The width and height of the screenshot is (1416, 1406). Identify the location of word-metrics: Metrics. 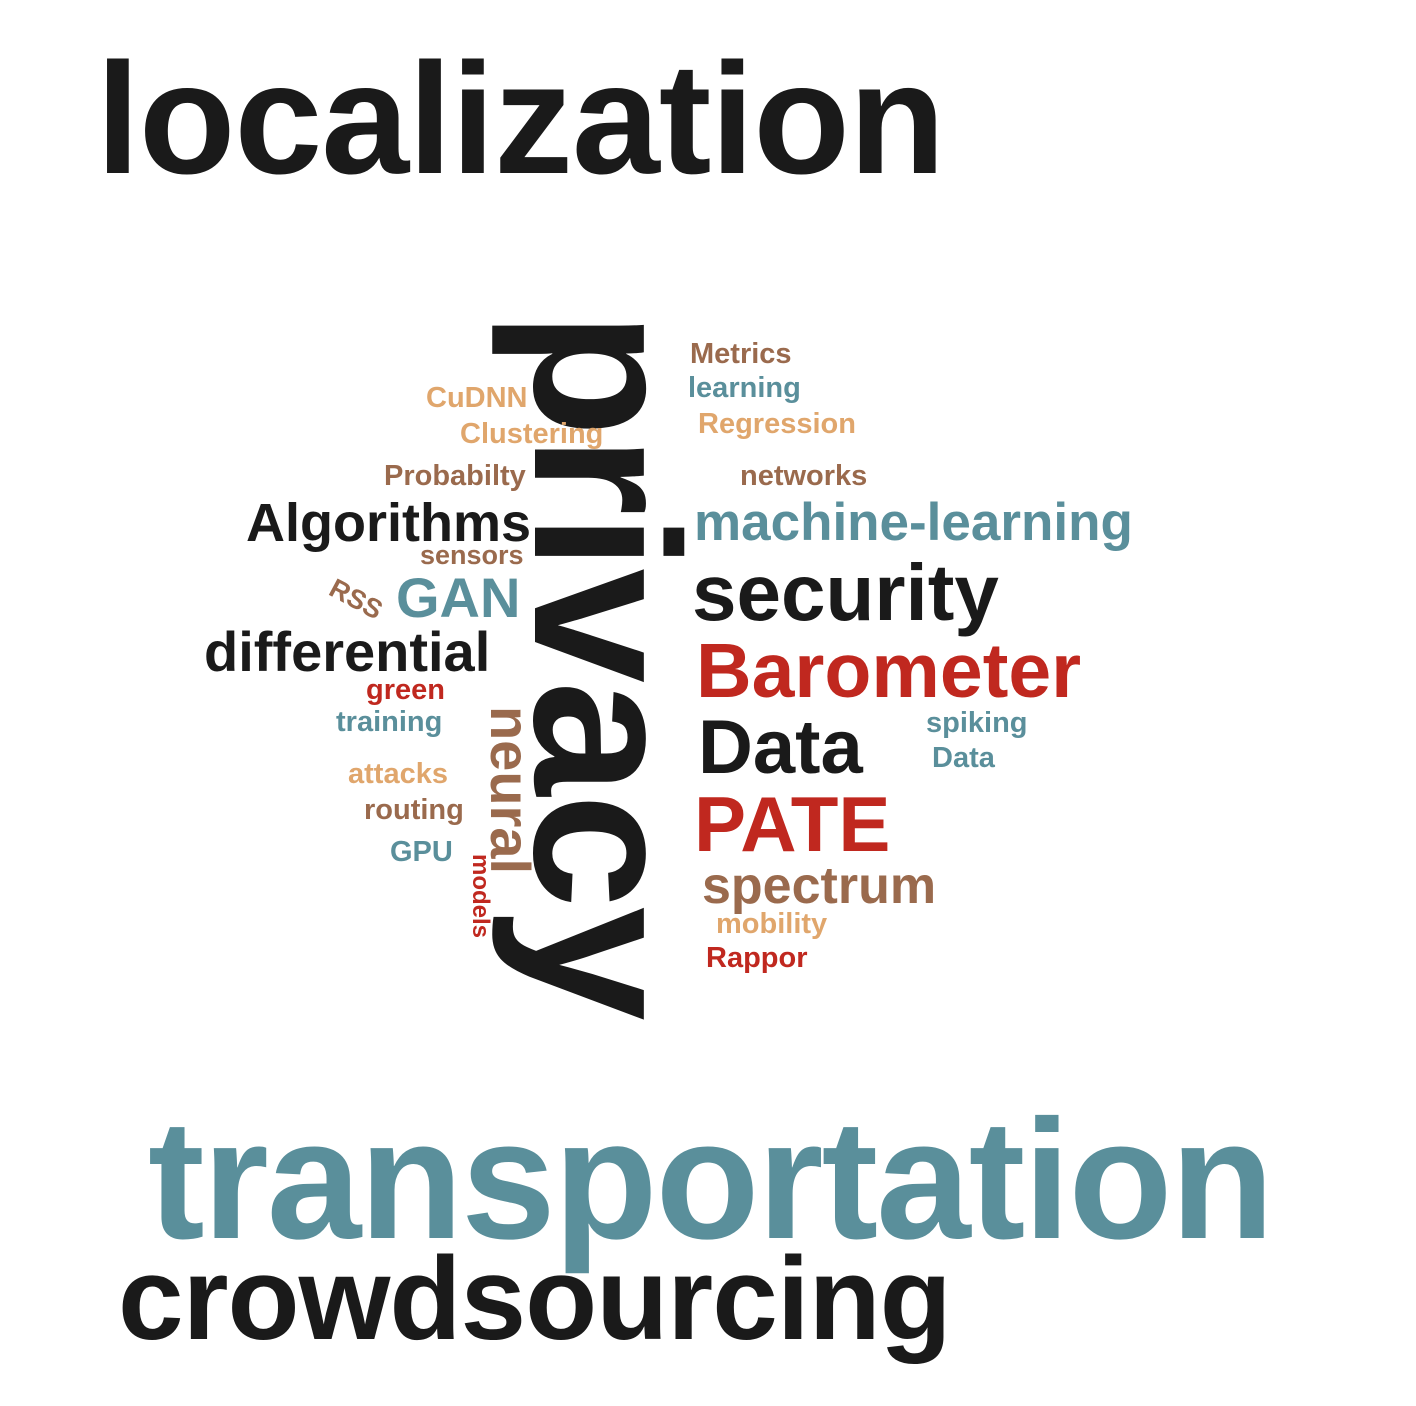
(741, 354).